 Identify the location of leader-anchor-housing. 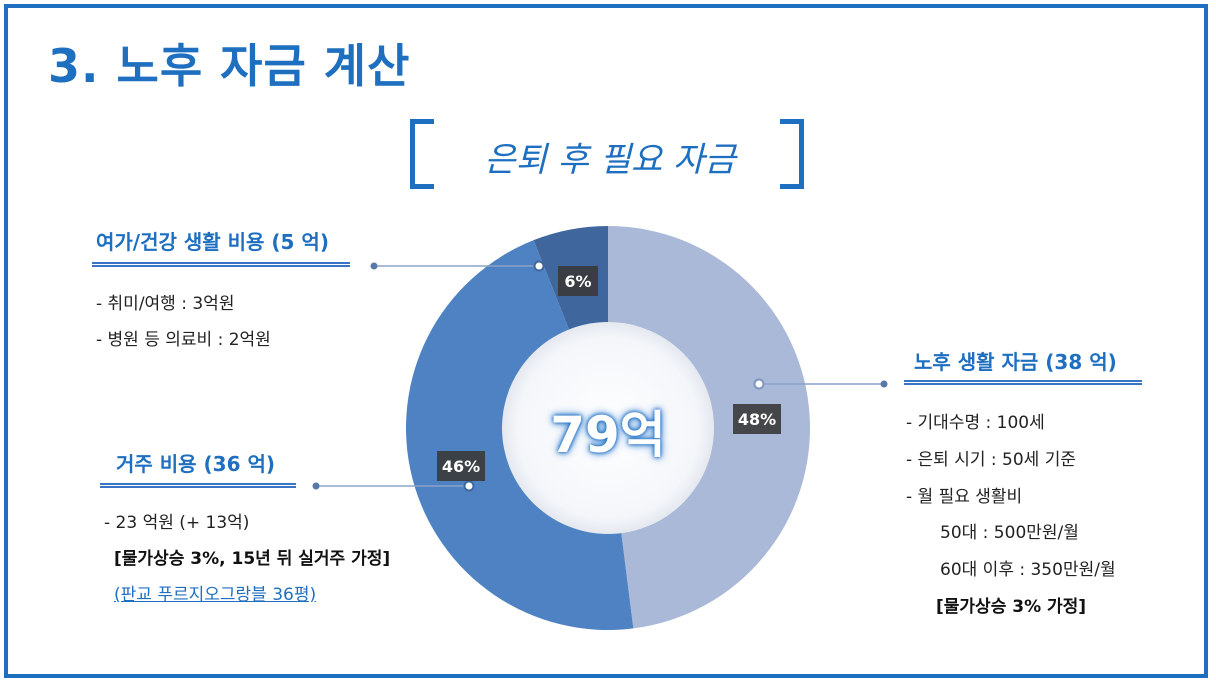
(469, 486).